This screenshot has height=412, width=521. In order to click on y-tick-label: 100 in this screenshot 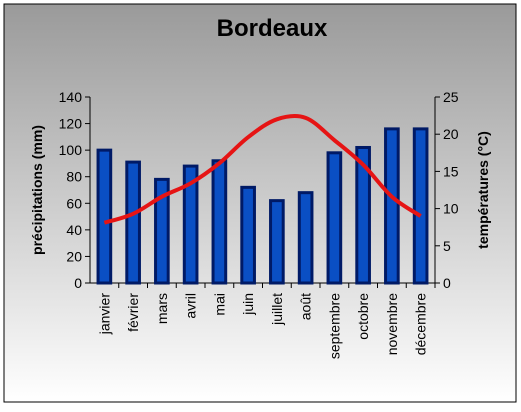, I will do `click(71, 150)`.